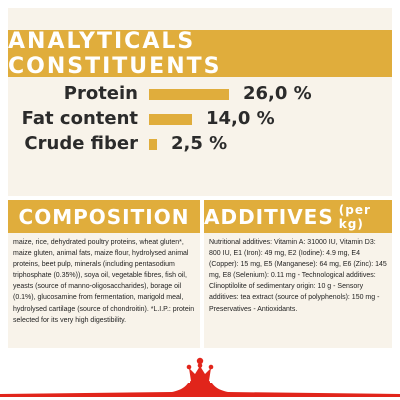 The width and height of the screenshot is (400, 400). What do you see at coordinates (240, 118) in the screenshot?
I see `fat-value: 14,0 %` at bounding box center [240, 118].